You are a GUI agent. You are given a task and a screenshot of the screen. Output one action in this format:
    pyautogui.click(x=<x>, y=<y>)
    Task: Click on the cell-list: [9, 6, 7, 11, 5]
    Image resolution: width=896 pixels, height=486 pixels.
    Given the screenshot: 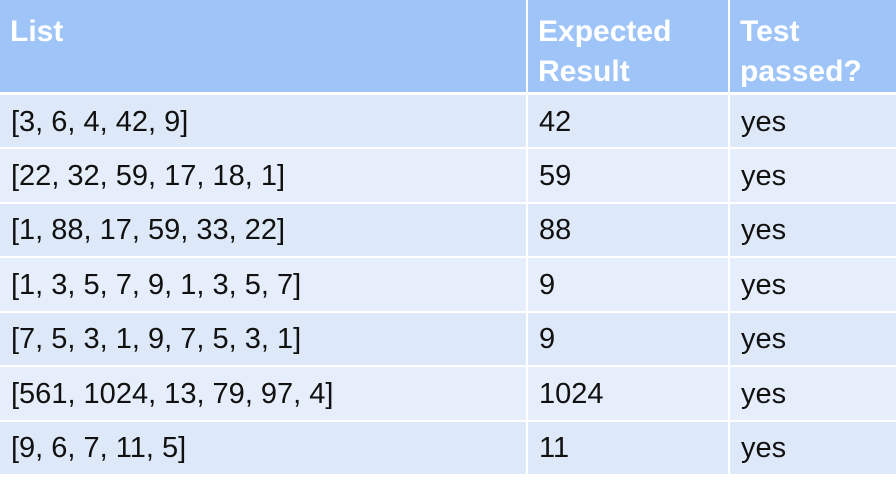 What is the action you would take?
    pyautogui.click(x=264, y=448)
    